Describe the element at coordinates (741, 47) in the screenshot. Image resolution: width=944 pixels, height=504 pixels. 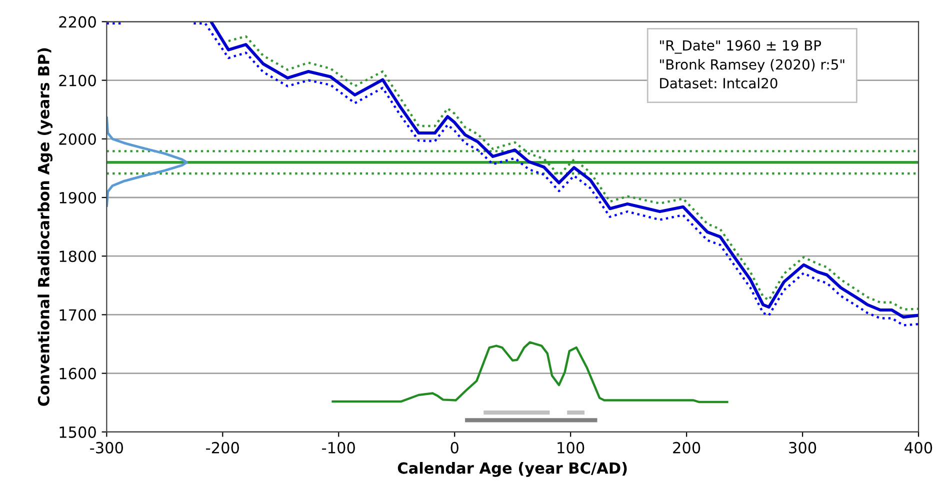
I see `annotation: "R_Date" 1960 ± 19 BP` at that location.